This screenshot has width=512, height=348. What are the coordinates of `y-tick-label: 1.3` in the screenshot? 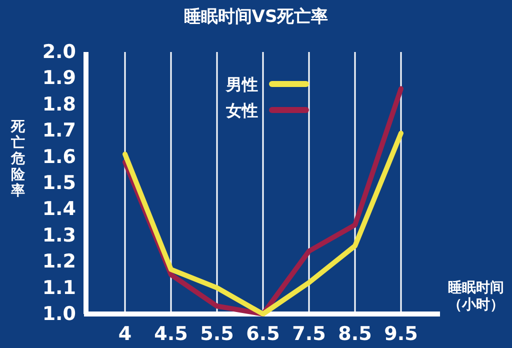 It's located at (59, 235).